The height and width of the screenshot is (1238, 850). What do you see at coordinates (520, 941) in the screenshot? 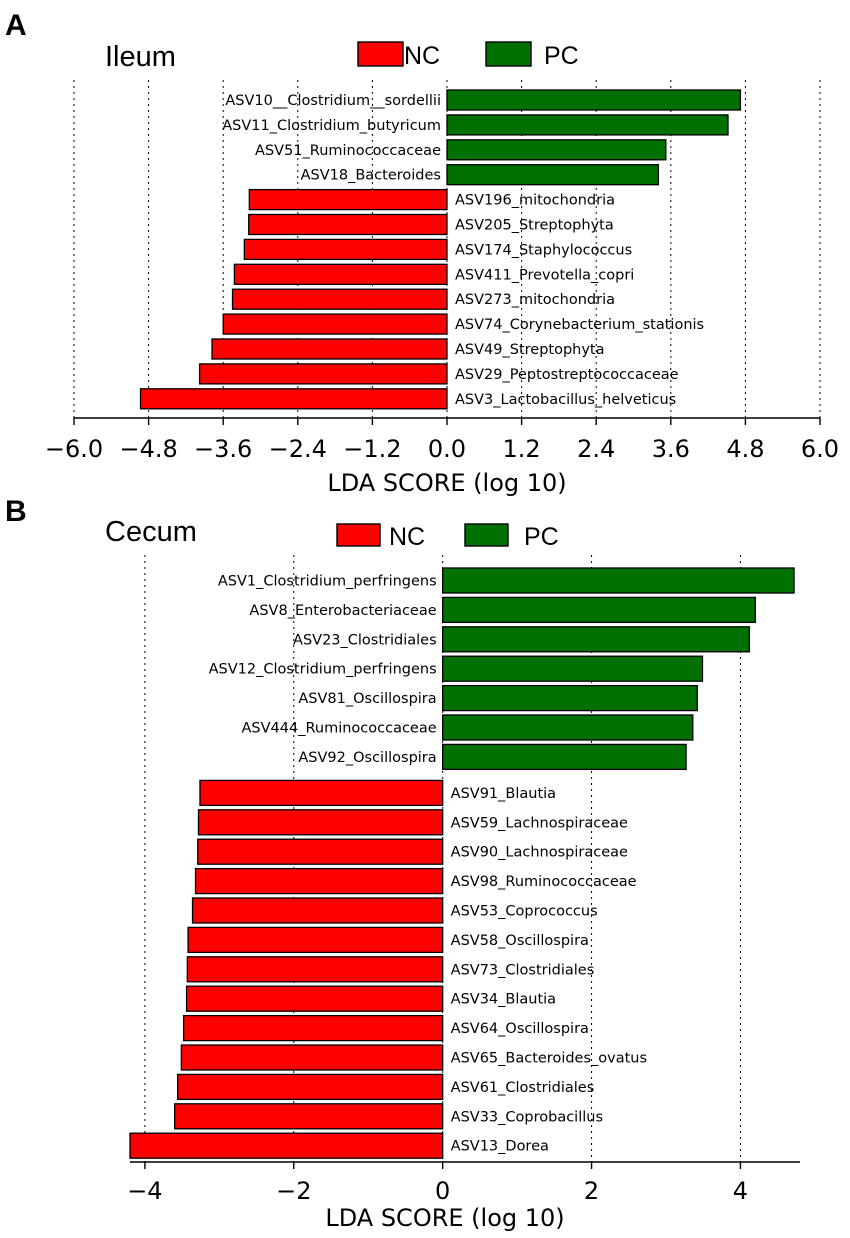
I see `bar-label: ASV58_Oscillospira` at bounding box center [520, 941].